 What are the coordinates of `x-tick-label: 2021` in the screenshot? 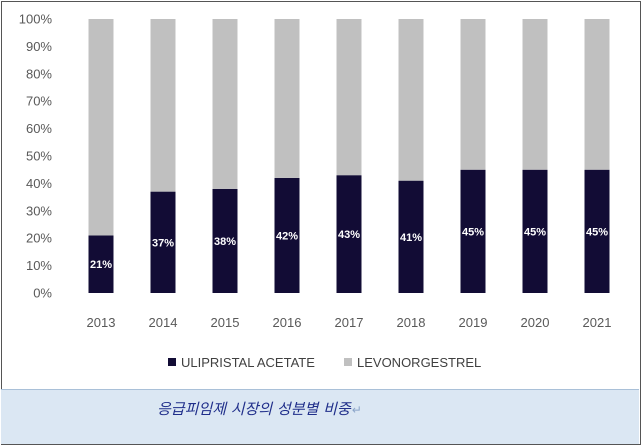 It's located at (597, 322).